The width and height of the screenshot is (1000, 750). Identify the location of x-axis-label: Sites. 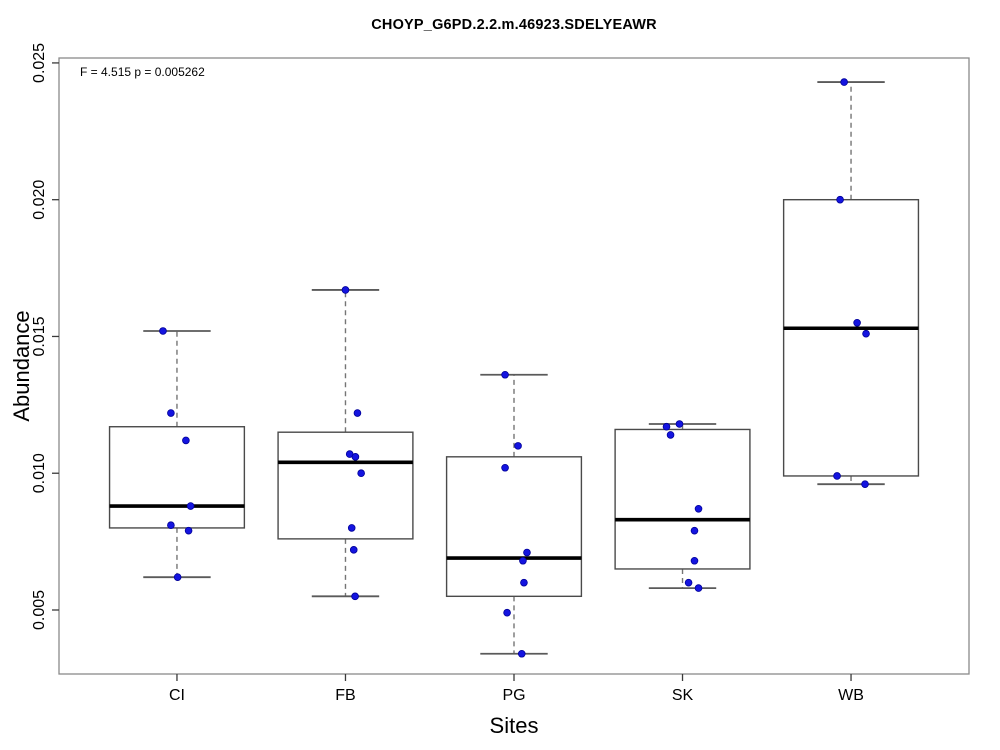
(514, 725).